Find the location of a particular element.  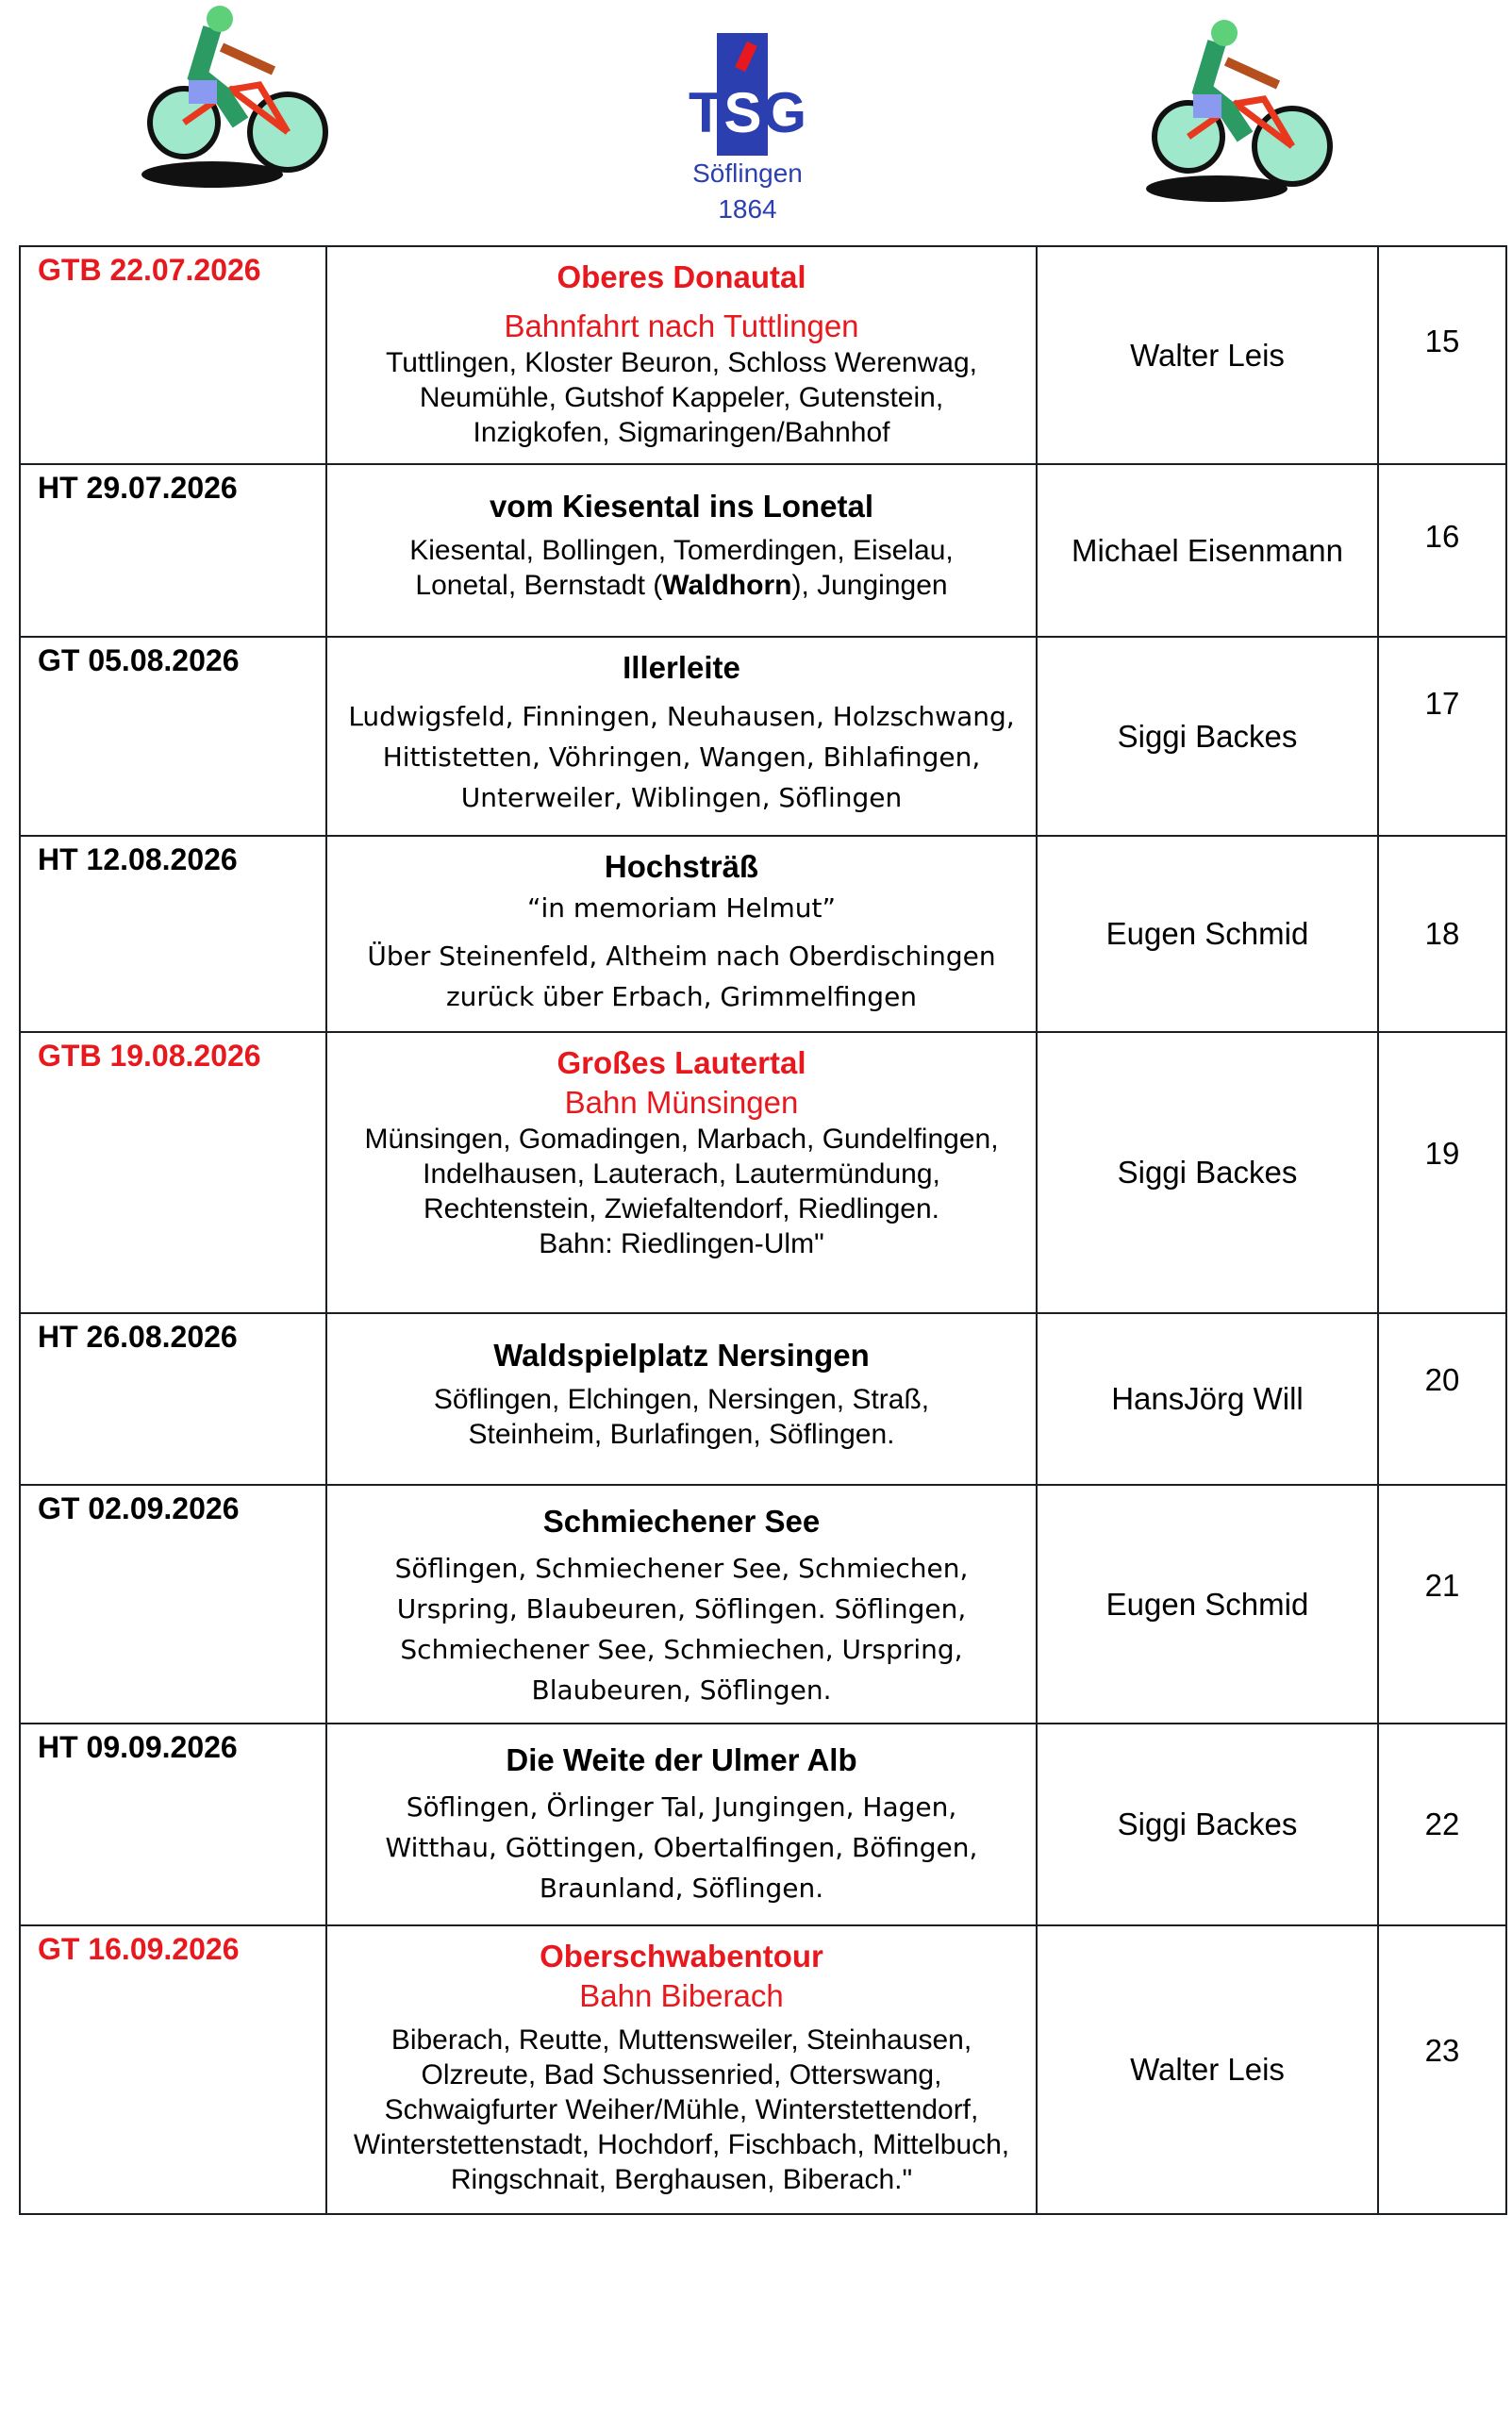

tour-date: GTB 19.08.2026 is located at coordinates (173, 1172).